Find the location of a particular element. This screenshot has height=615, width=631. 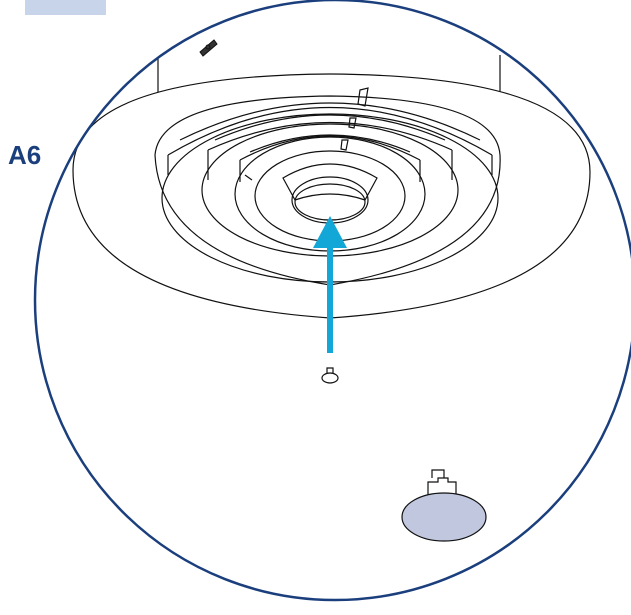

arrow-up-icon is located at coordinates (330, 284).